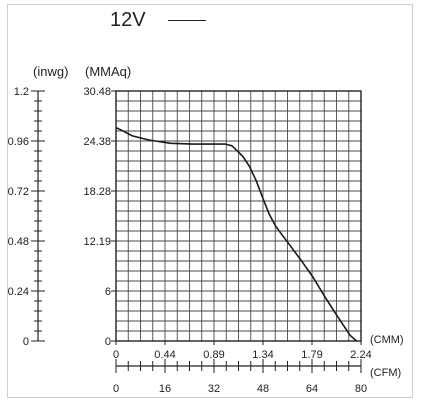 The height and width of the screenshot is (403, 422). Describe the element at coordinates (21, 92) in the screenshot. I see `y-tick-label-inwg: 1.2` at that location.